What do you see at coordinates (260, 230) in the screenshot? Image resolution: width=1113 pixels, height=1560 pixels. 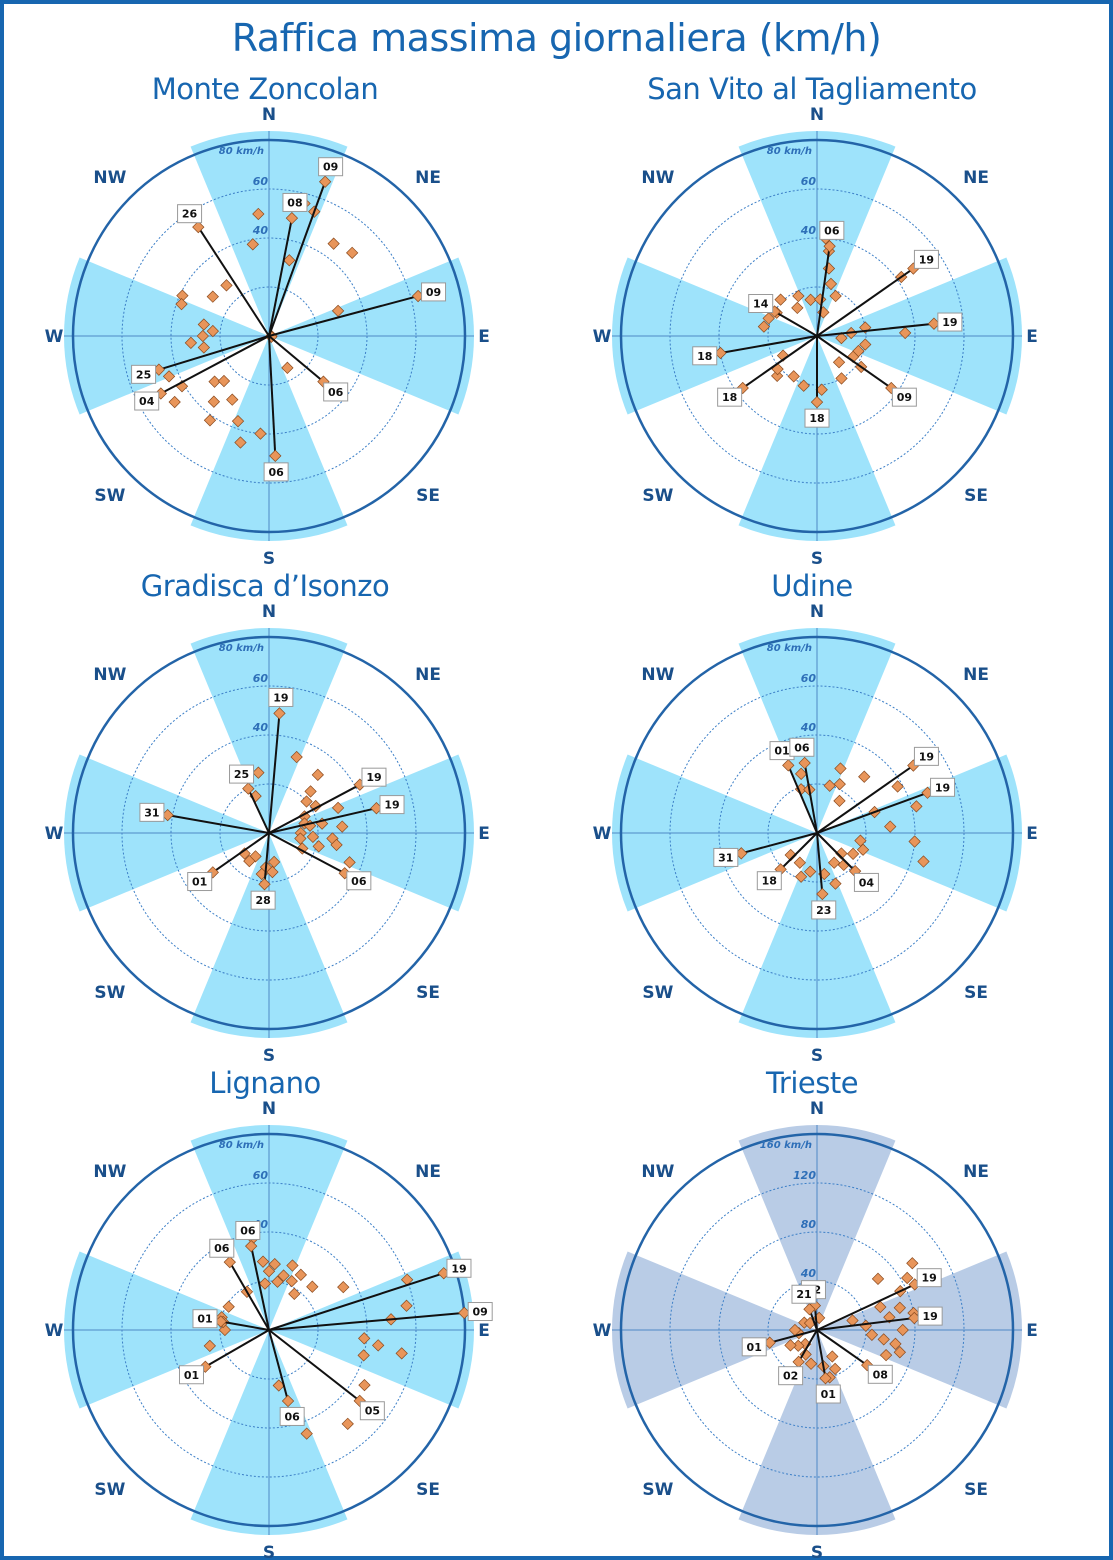 I see `grid-label: 40` at bounding box center [260, 230].